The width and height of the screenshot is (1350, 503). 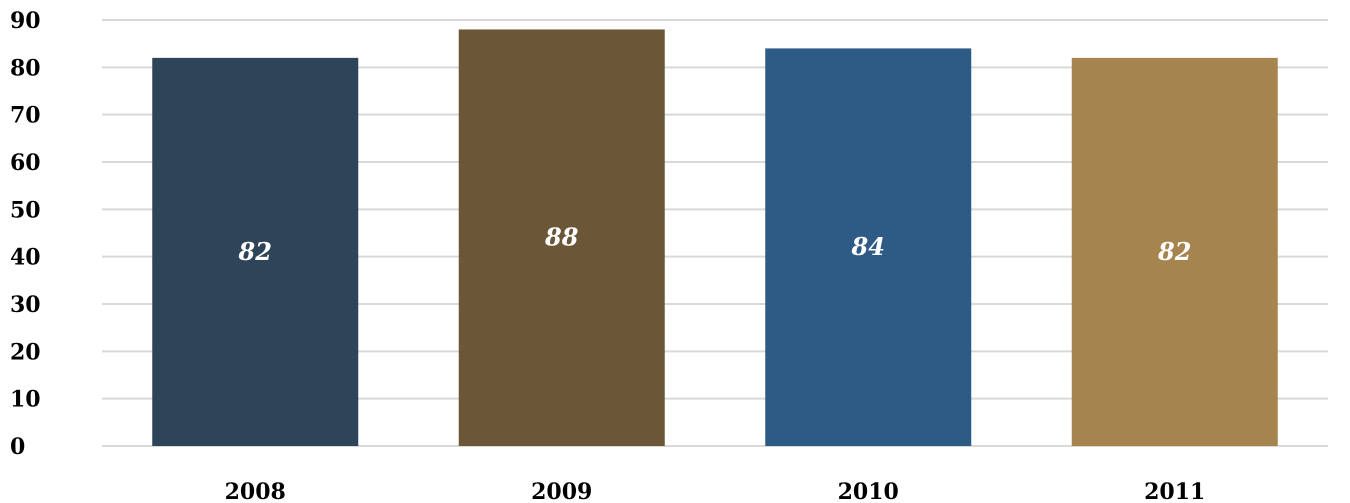 I want to click on x-tick-label: 2008, so click(x=255, y=491).